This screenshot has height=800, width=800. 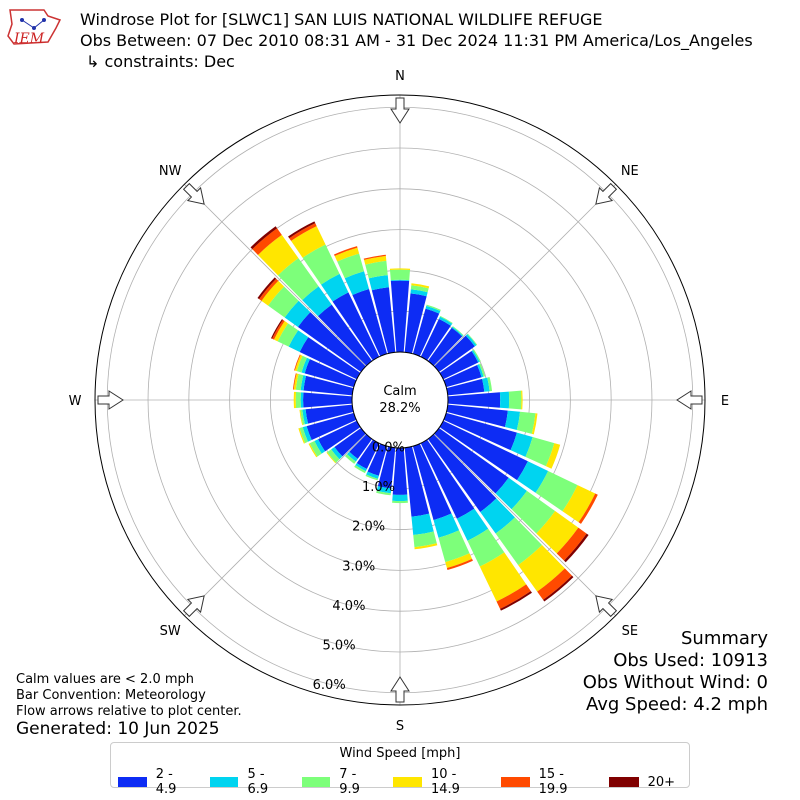 I want to click on radial-tick-label: 1.0%, so click(x=378, y=487).